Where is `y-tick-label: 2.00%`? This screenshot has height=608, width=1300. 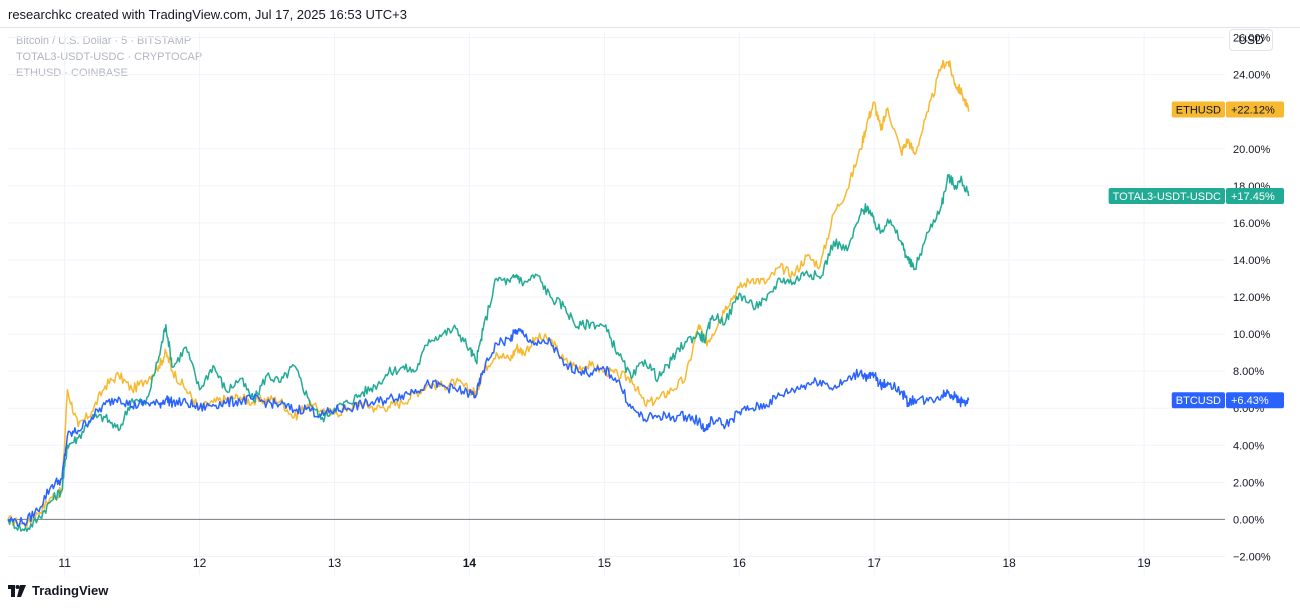 y-tick-label: 2.00% is located at coordinates (1248, 483).